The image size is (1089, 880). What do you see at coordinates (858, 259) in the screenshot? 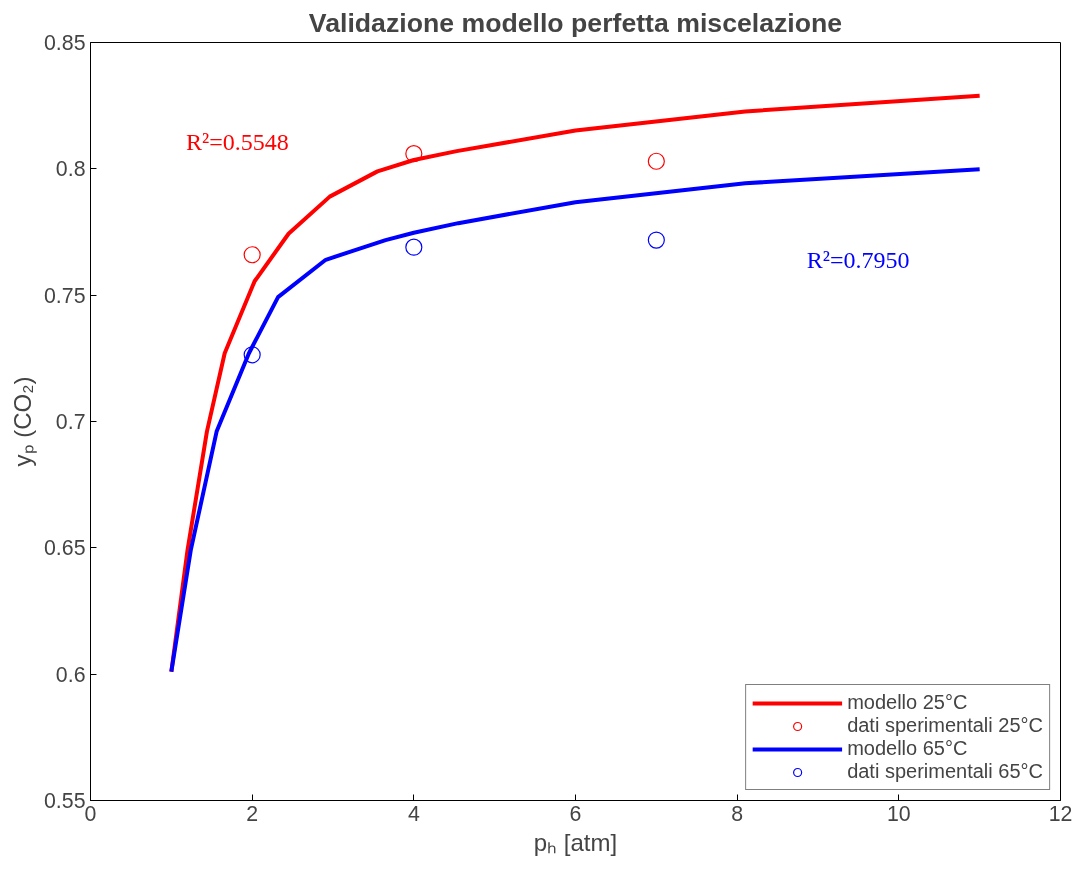
I see `annotation: R²=0.7950` at bounding box center [858, 259].